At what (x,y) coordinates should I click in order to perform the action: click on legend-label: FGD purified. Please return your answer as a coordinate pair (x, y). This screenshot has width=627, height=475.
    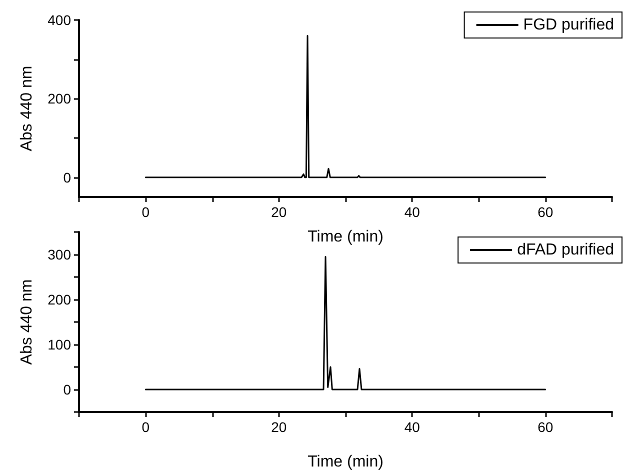
    Looking at the image, I should click on (568, 25).